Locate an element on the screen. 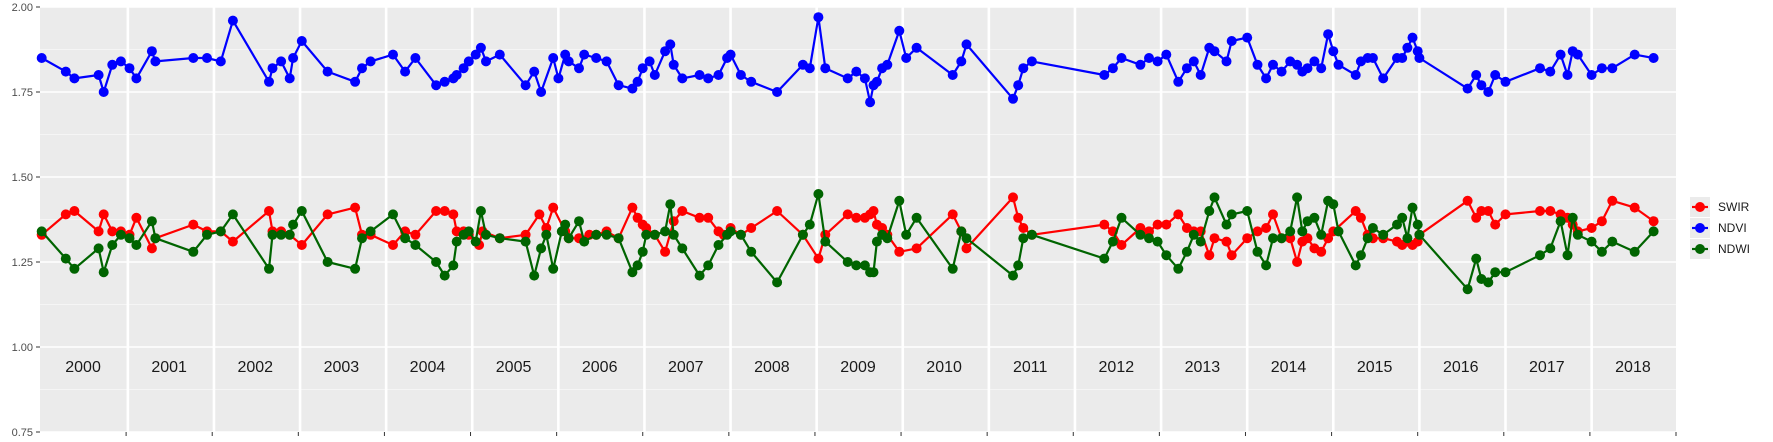  year-label: 2018 is located at coordinates (1633, 367).